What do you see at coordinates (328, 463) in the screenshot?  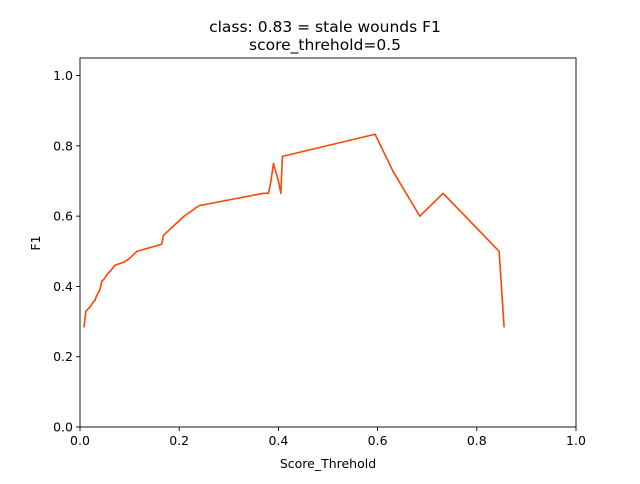 I see `x-axis-label: Score_Threhold` at bounding box center [328, 463].